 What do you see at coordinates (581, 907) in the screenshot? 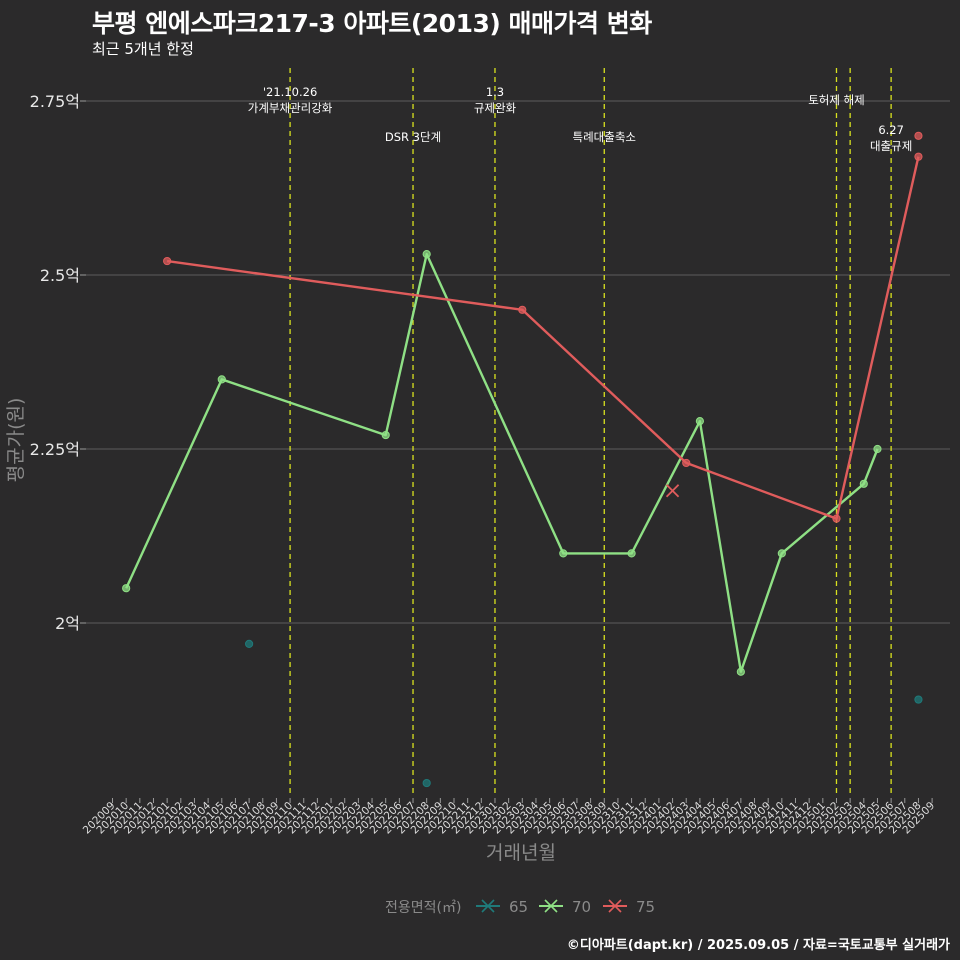
I see `legend-label-70: 70` at bounding box center [581, 907].